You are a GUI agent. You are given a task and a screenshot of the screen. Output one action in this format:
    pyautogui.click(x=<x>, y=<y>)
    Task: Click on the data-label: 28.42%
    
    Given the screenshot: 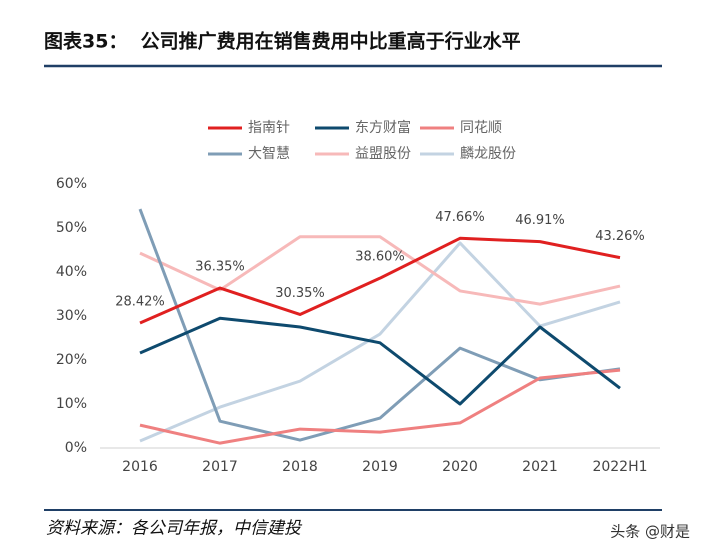 What is the action you would take?
    pyautogui.click(x=140, y=301)
    